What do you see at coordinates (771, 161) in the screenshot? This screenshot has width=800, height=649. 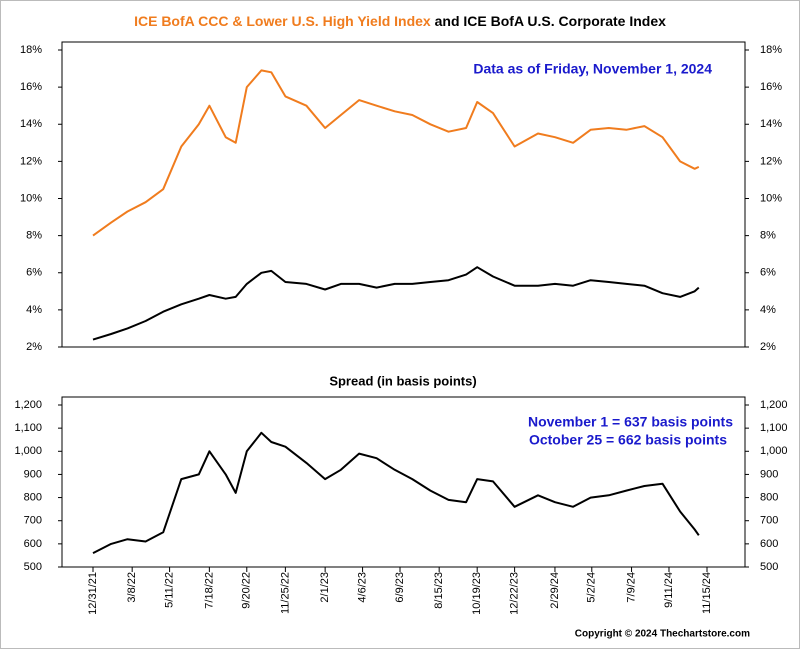 I see `y2-tick-label: 12%` at bounding box center [771, 161].